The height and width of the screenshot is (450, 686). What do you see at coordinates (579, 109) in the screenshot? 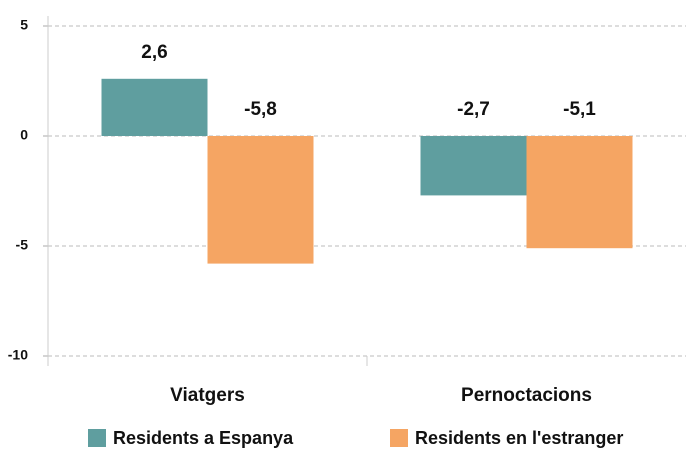
I see `value-label: -5,1` at bounding box center [579, 109].